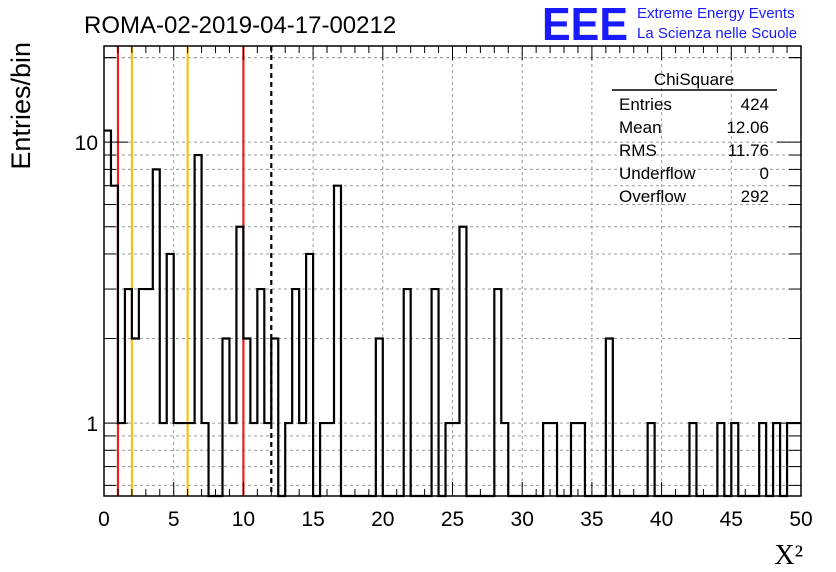 This screenshot has height=572, width=836. I want to click on x-tick-label: 20, so click(382, 519).